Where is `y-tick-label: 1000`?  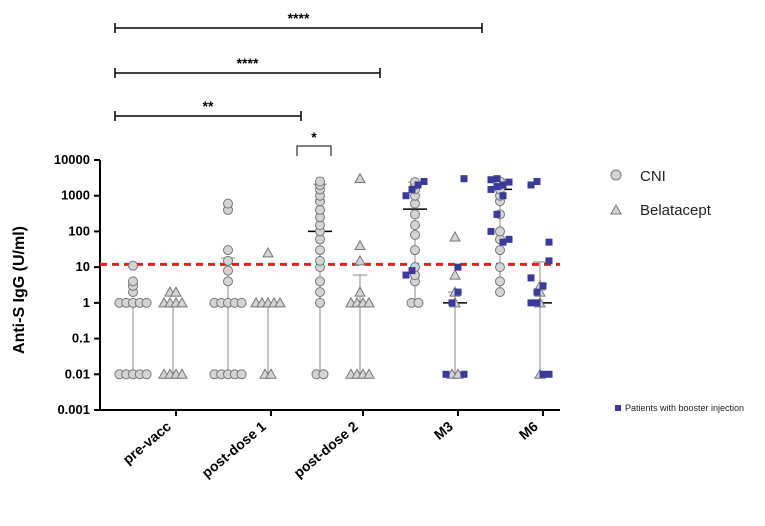
y-tick-label: 1000 is located at coordinates (75, 195).